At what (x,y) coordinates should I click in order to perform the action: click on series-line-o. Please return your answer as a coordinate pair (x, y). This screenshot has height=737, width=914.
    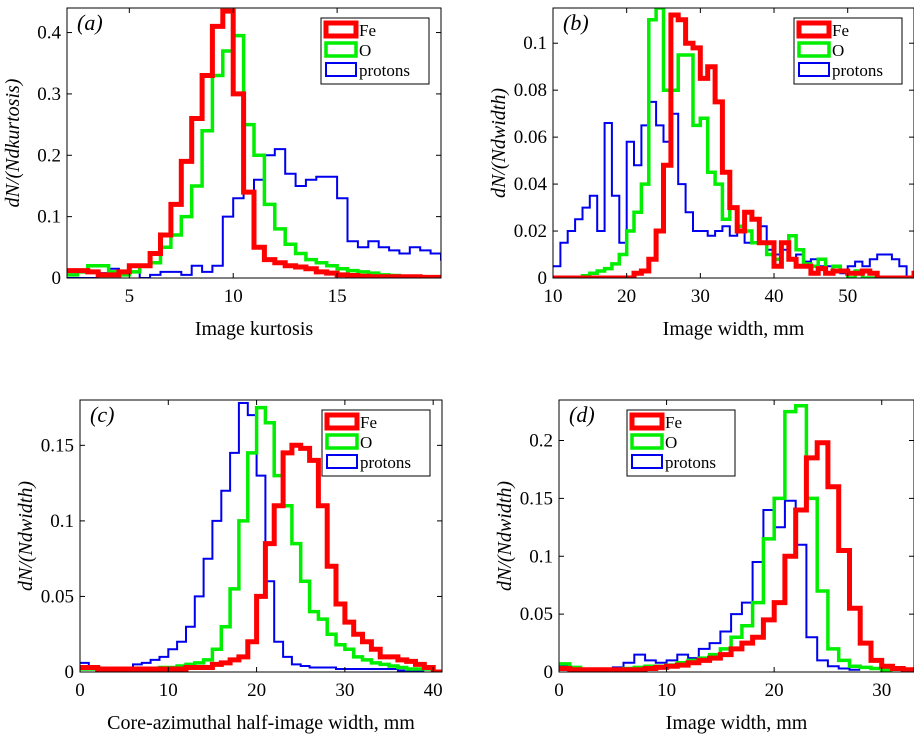
    Looking at the image, I should click on (254, 155).